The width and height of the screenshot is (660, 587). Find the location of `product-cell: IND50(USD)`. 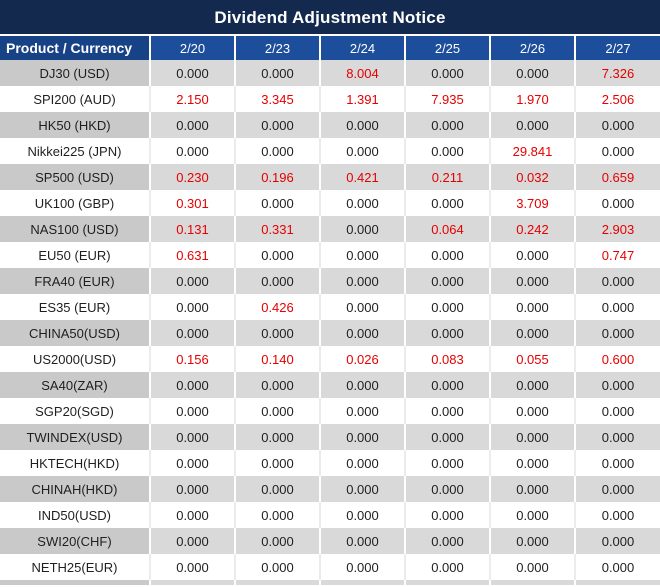

product-cell: IND50(USD) is located at coordinates (75, 515).